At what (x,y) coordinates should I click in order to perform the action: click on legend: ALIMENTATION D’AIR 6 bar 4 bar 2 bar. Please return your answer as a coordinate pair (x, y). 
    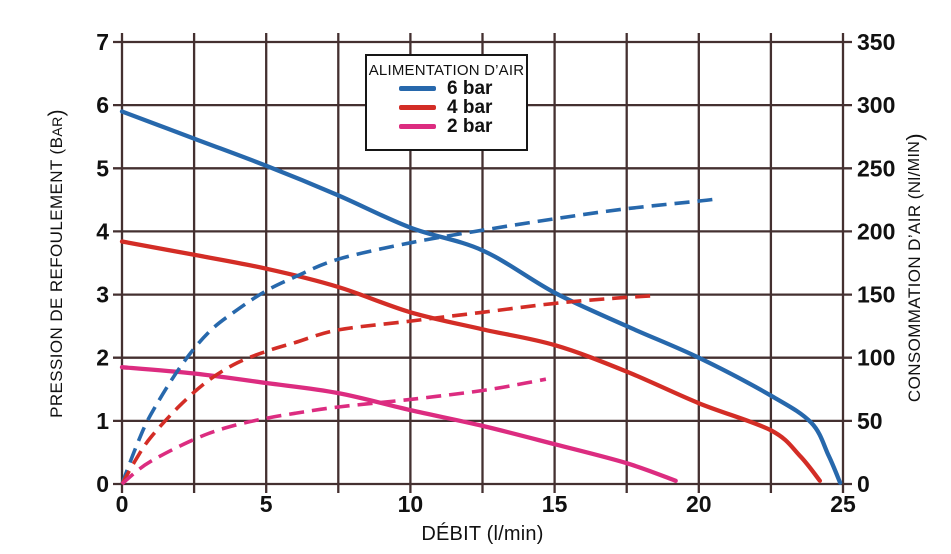
    Looking at the image, I should click on (446, 102).